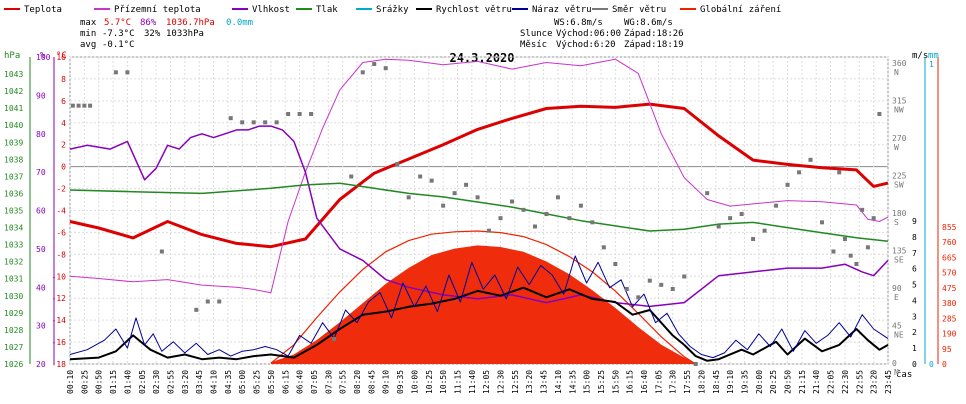 The height and width of the screenshot is (404, 966). What do you see at coordinates (443, 382) in the screenshot?
I see `x-tick-label: 10:50` at bounding box center [443, 382].